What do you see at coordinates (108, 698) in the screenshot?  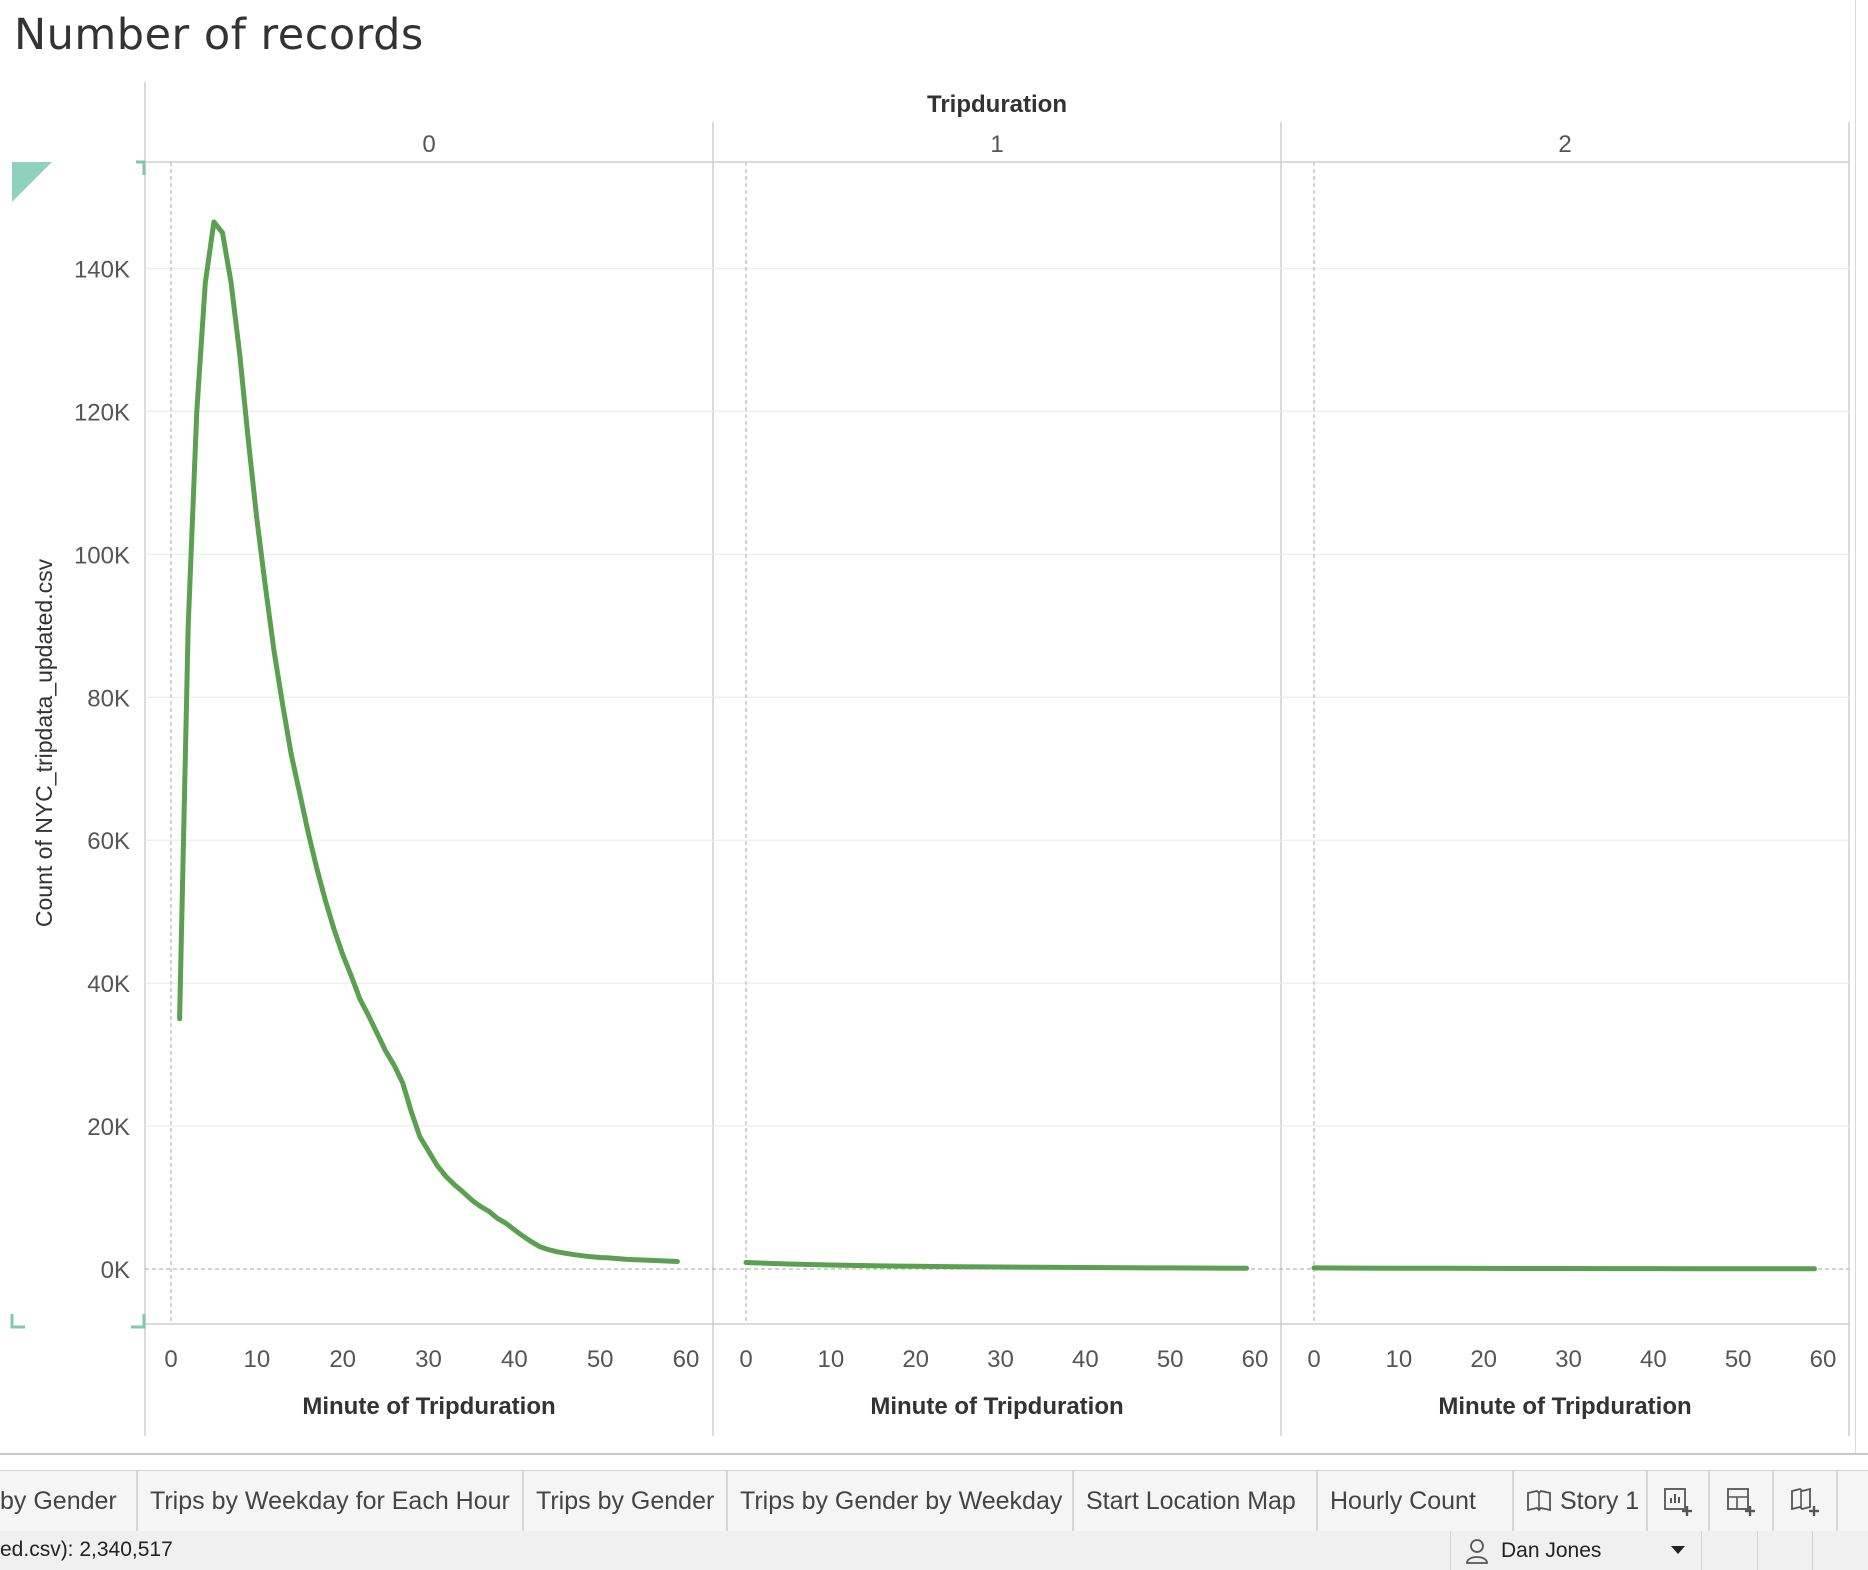 I see `y-tick-label: 80K` at bounding box center [108, 698].